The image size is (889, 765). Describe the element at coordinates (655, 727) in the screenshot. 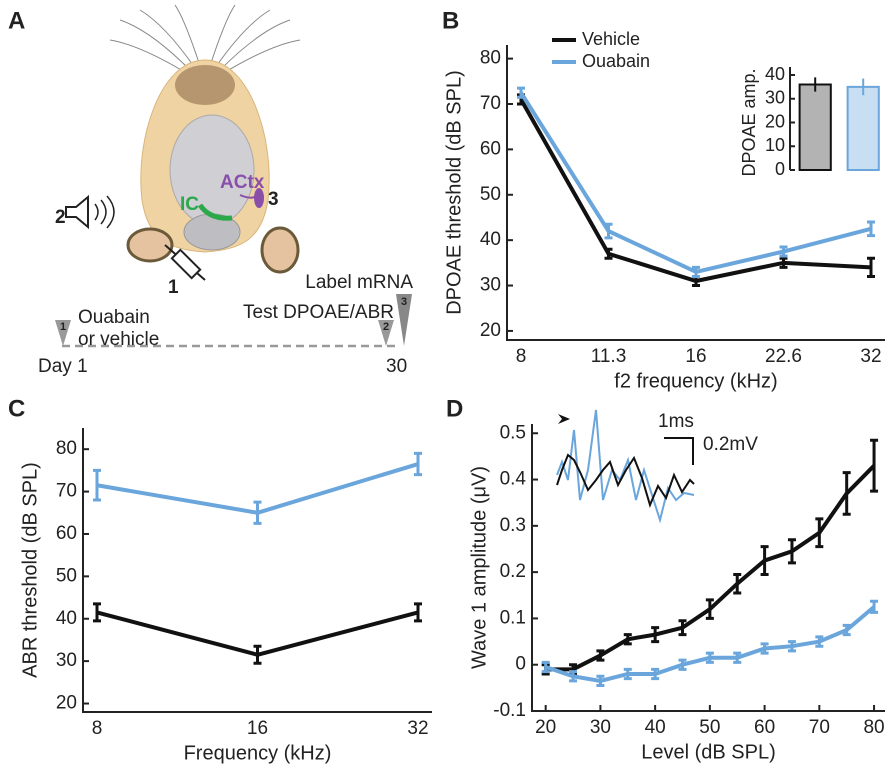

I see `x-tick-label: 40` at that location.